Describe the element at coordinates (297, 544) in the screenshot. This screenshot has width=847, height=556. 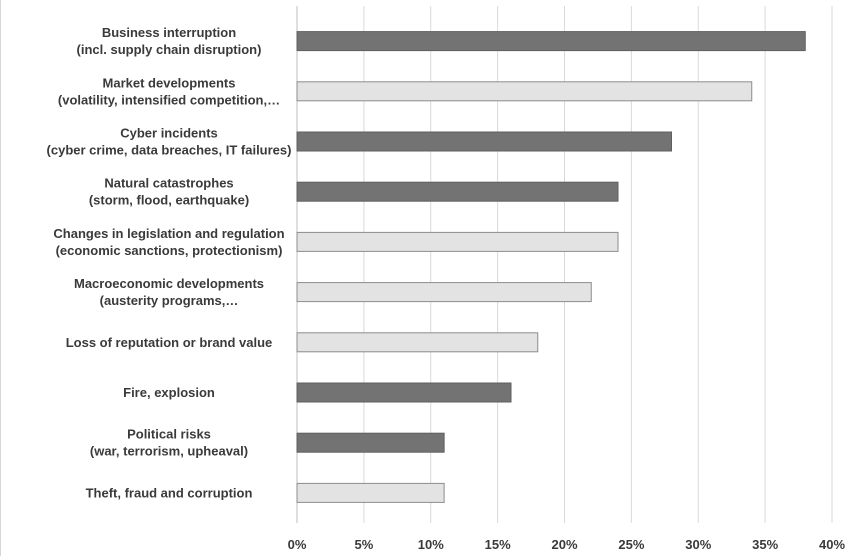
I see `x-tick-label: 0%` at that location.